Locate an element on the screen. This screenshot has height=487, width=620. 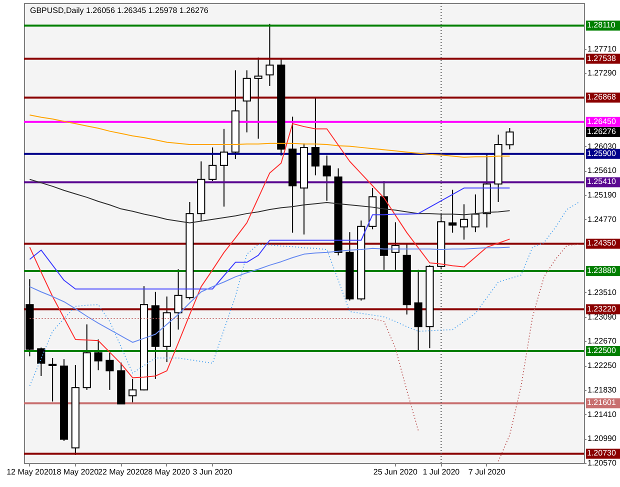
ref-line-label: 1.27538 is located at coordinates (601, 58).